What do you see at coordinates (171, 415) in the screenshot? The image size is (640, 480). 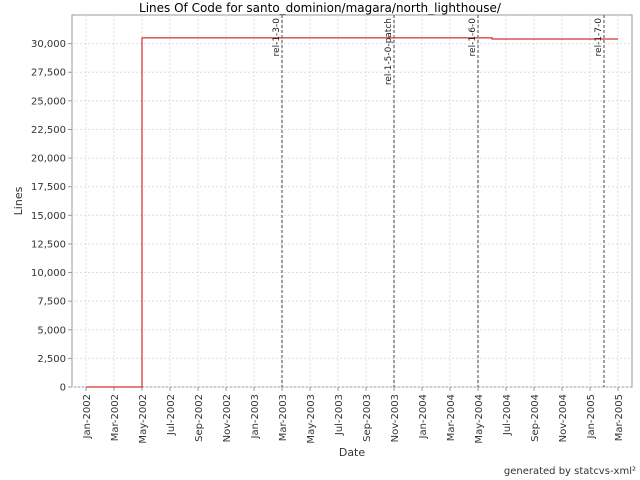 I see `x-tick-label: Jul-2002` at bounding box center [171, 415].